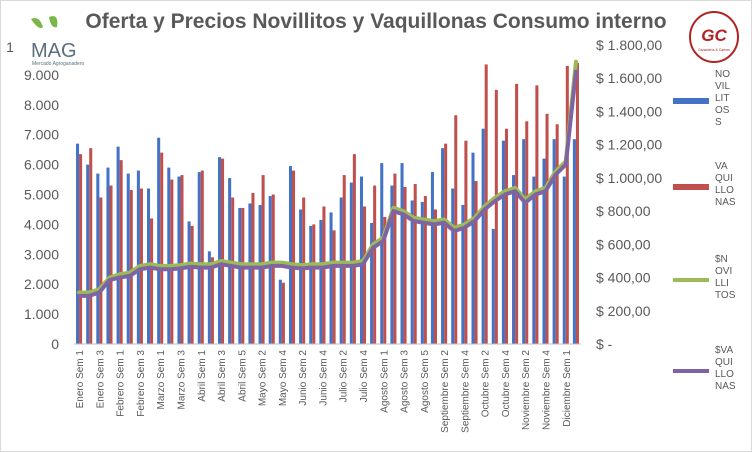 This screenshot has height=452, width=752. What do you see at coordinates (41, 195) in the screenshot?
I see `y-left-tick-label: 5.000` at bounding box center [41, 195].